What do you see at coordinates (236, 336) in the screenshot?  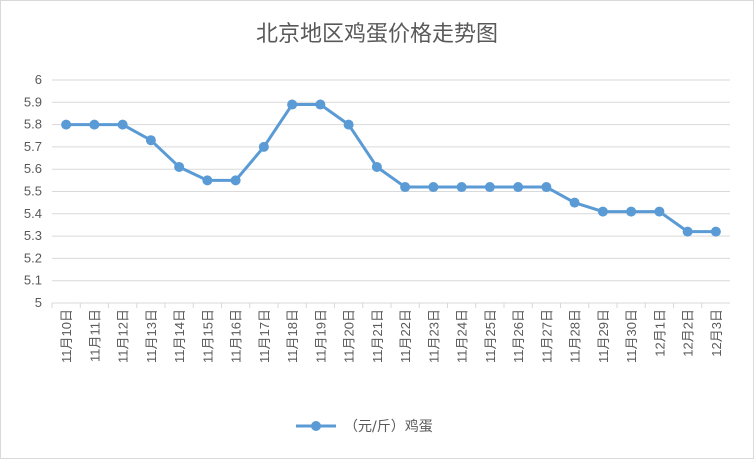 I see `x-tick-label: 11月16日` at bounding box center [236, 336].